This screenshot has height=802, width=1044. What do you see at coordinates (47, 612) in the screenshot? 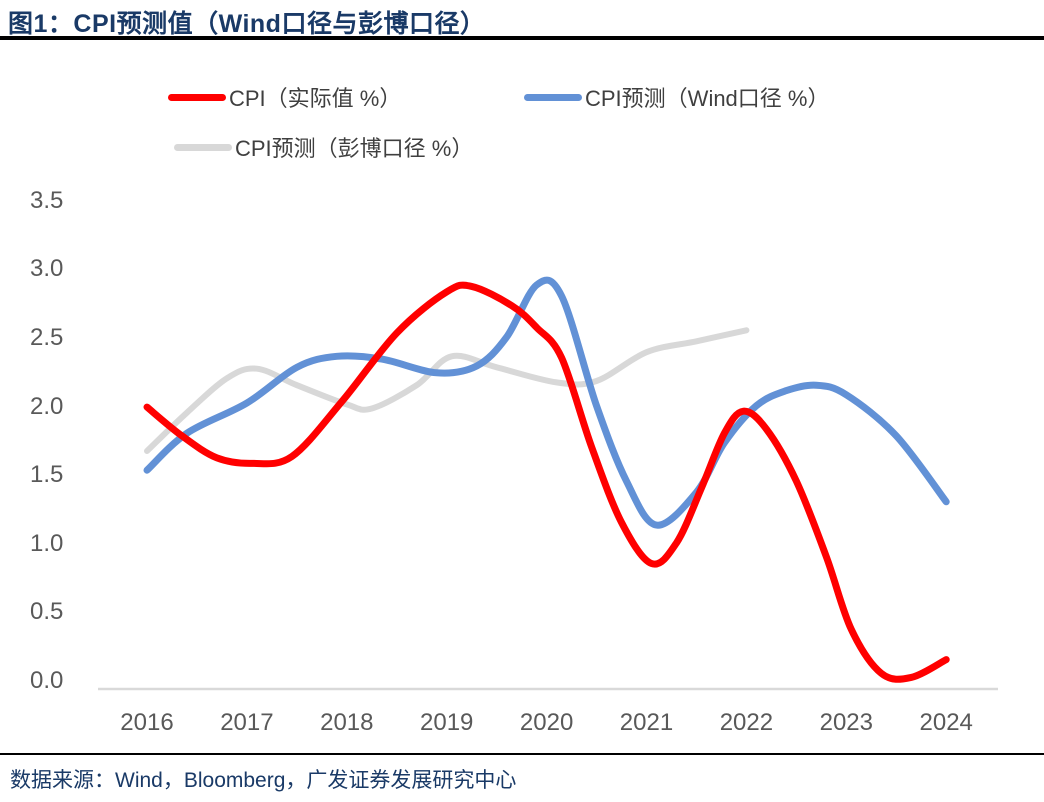
I see `y-tick-label: 0.5` at bounding box center [47, 612].